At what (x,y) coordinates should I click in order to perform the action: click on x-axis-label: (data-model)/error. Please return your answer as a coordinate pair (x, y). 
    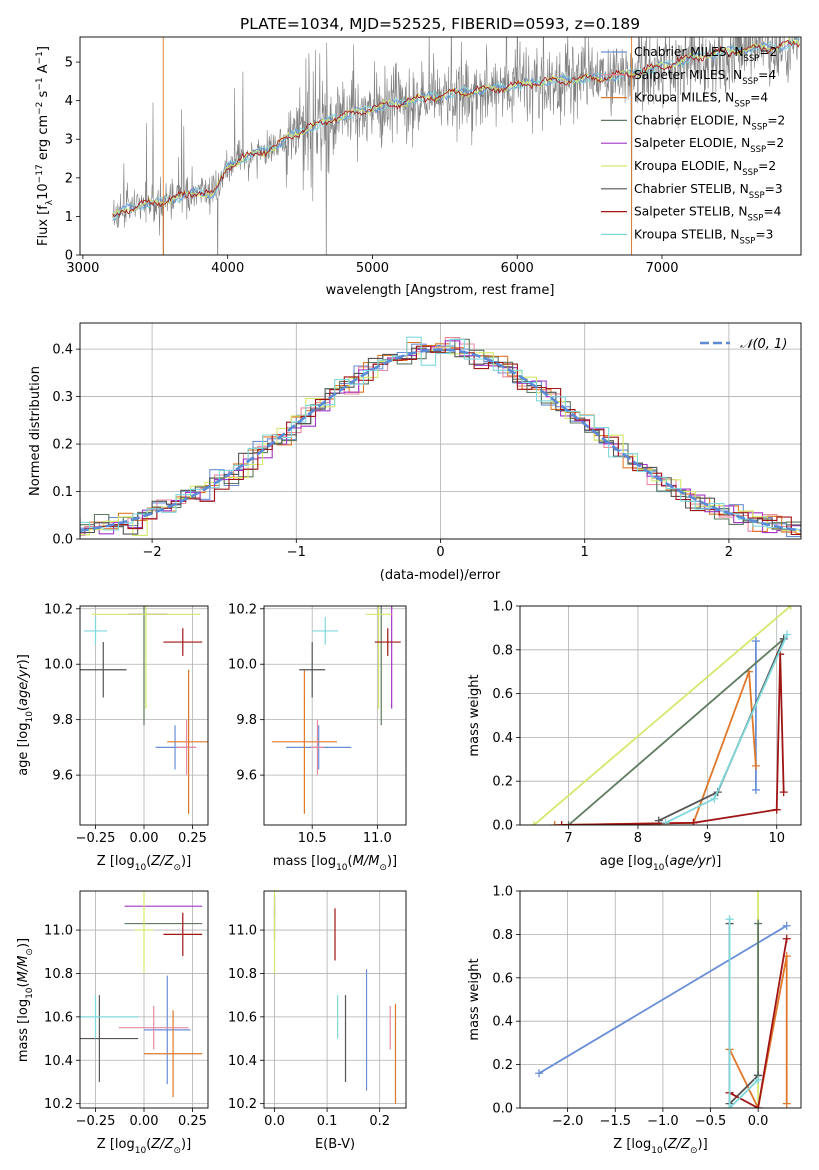
    Looking at the image, I should click on (440, 575).